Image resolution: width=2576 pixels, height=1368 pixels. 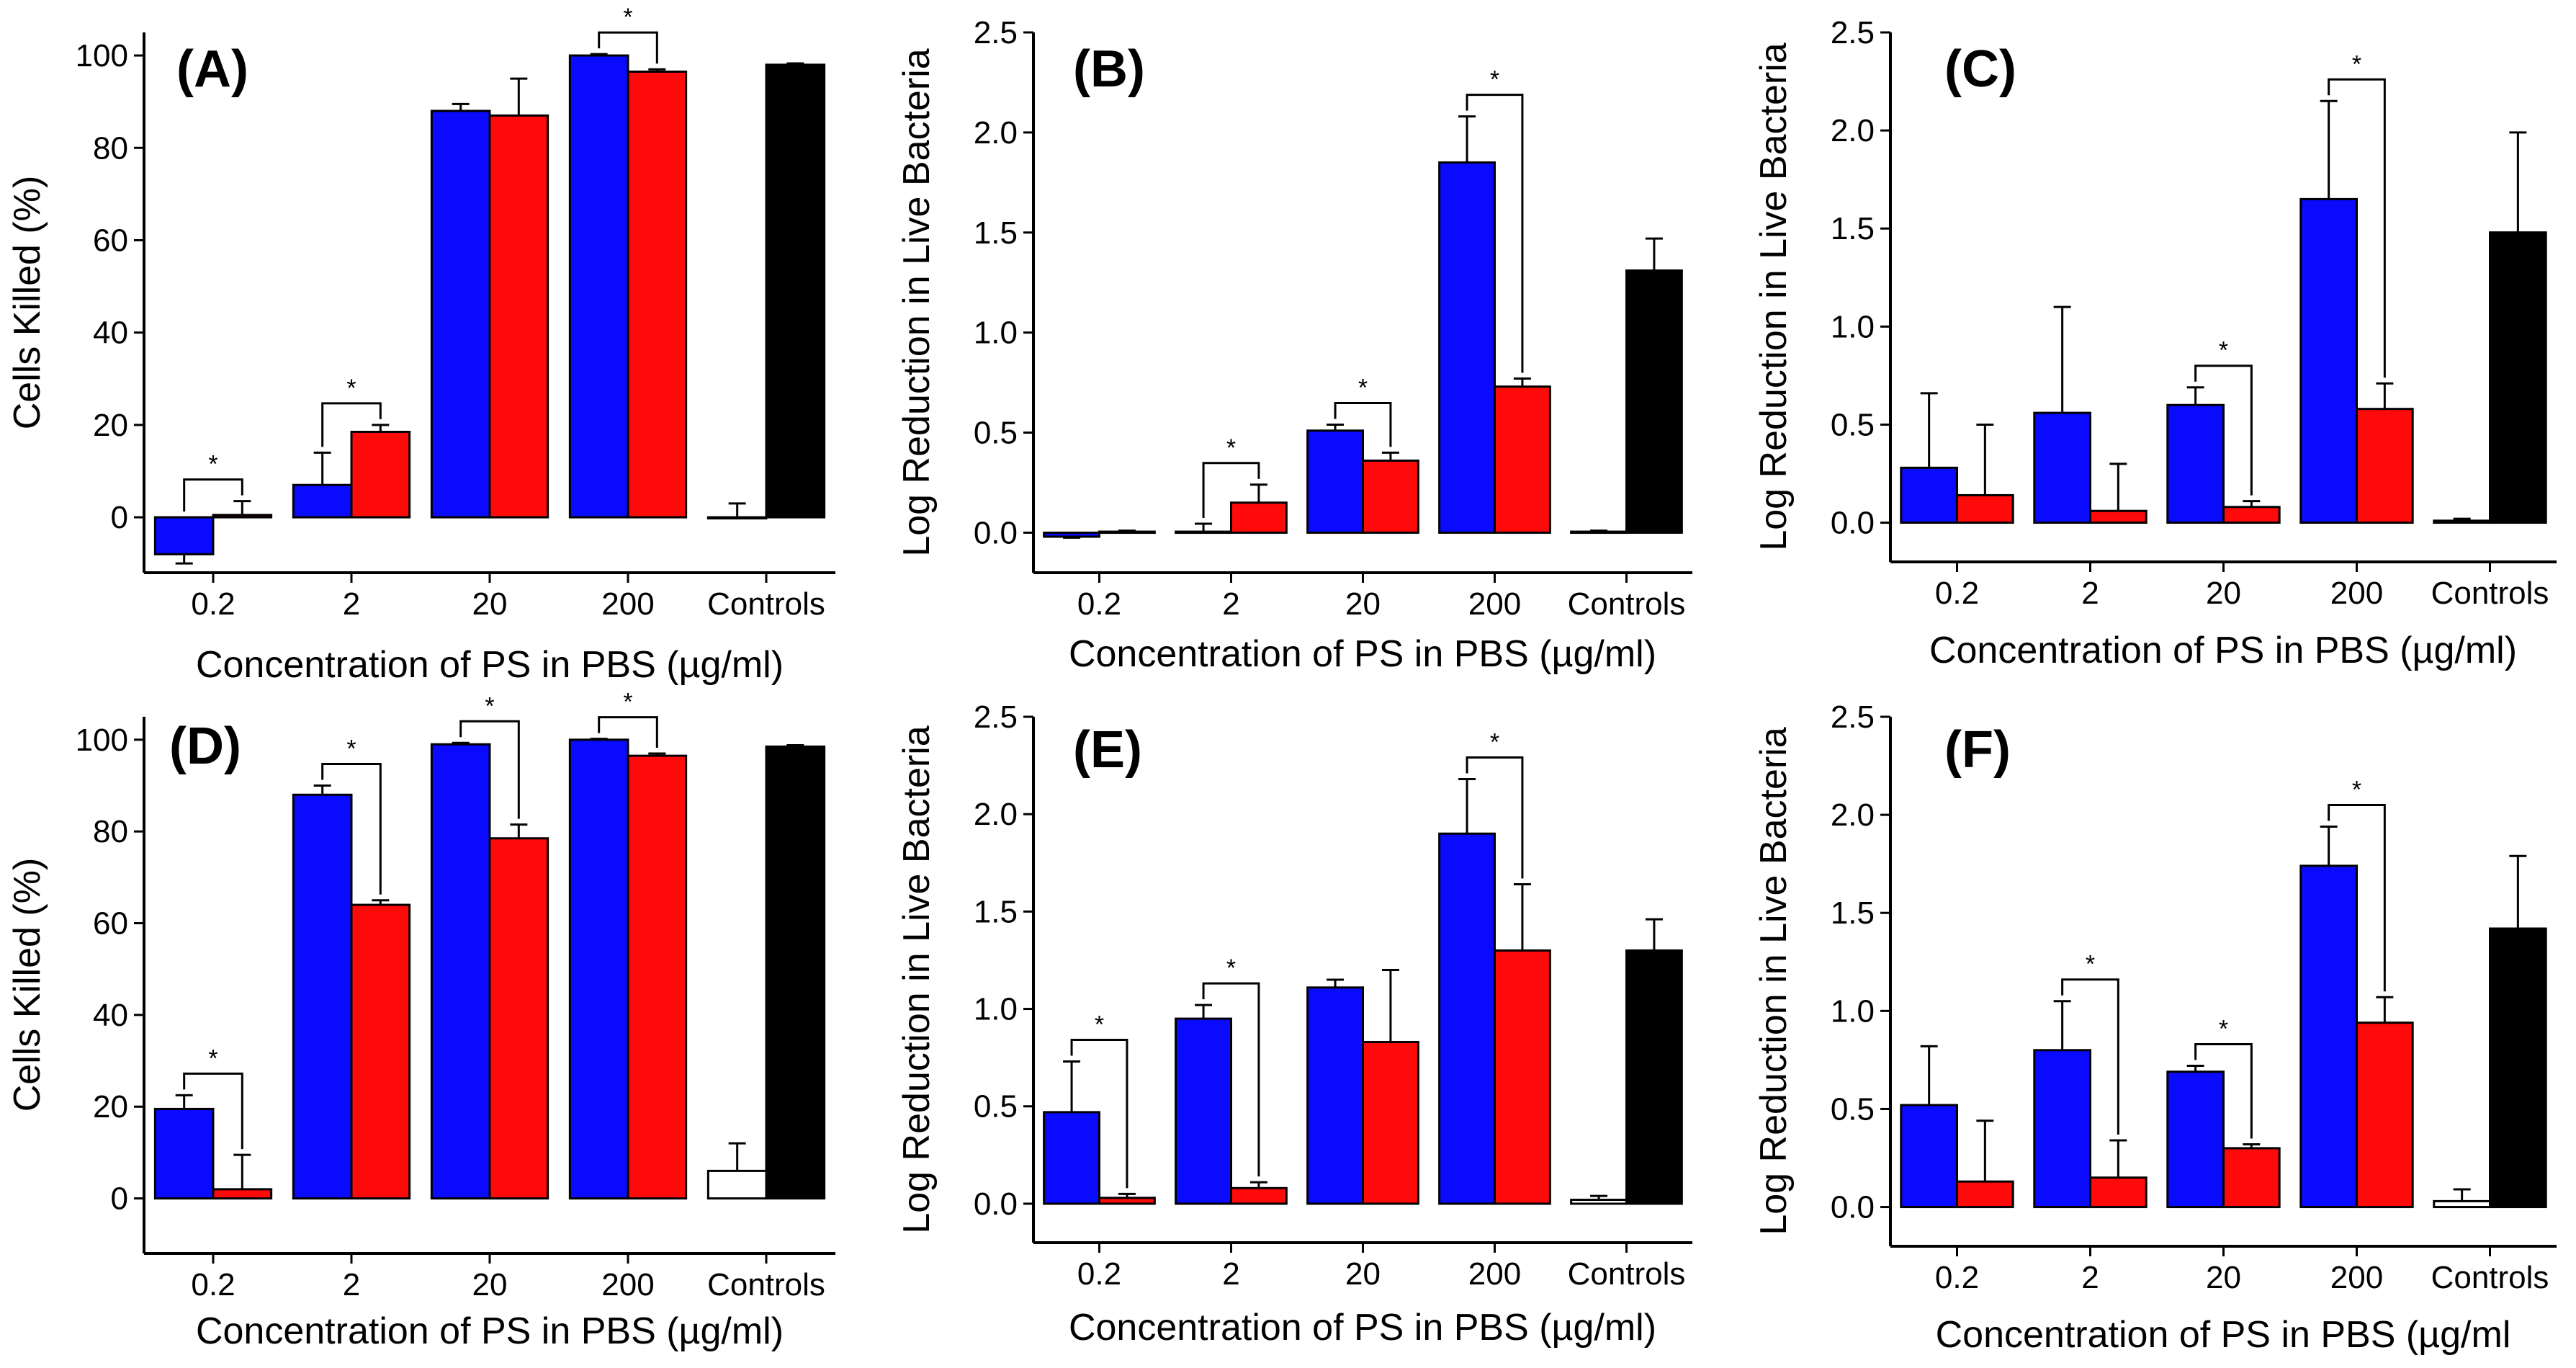 I want to click on x-axis-label-f: Concentration of PS in PBS (µg/ml, so click(x=2223, y=1335).